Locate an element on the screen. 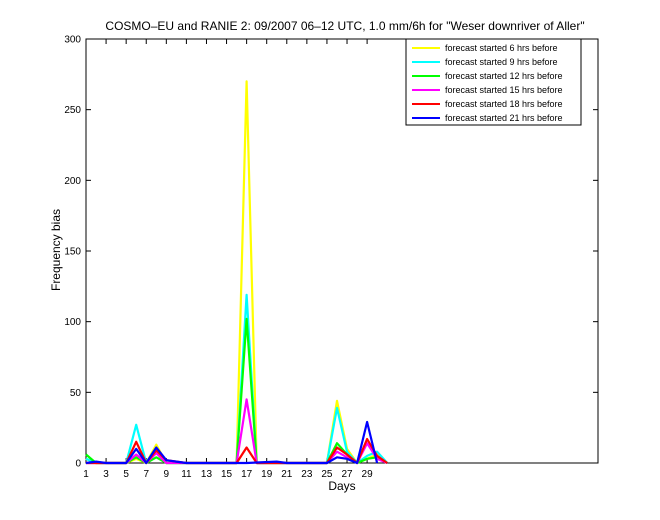 This screenshot has height=520, width=660. y-tick-label: 200 is located at coordinates (72, 181).